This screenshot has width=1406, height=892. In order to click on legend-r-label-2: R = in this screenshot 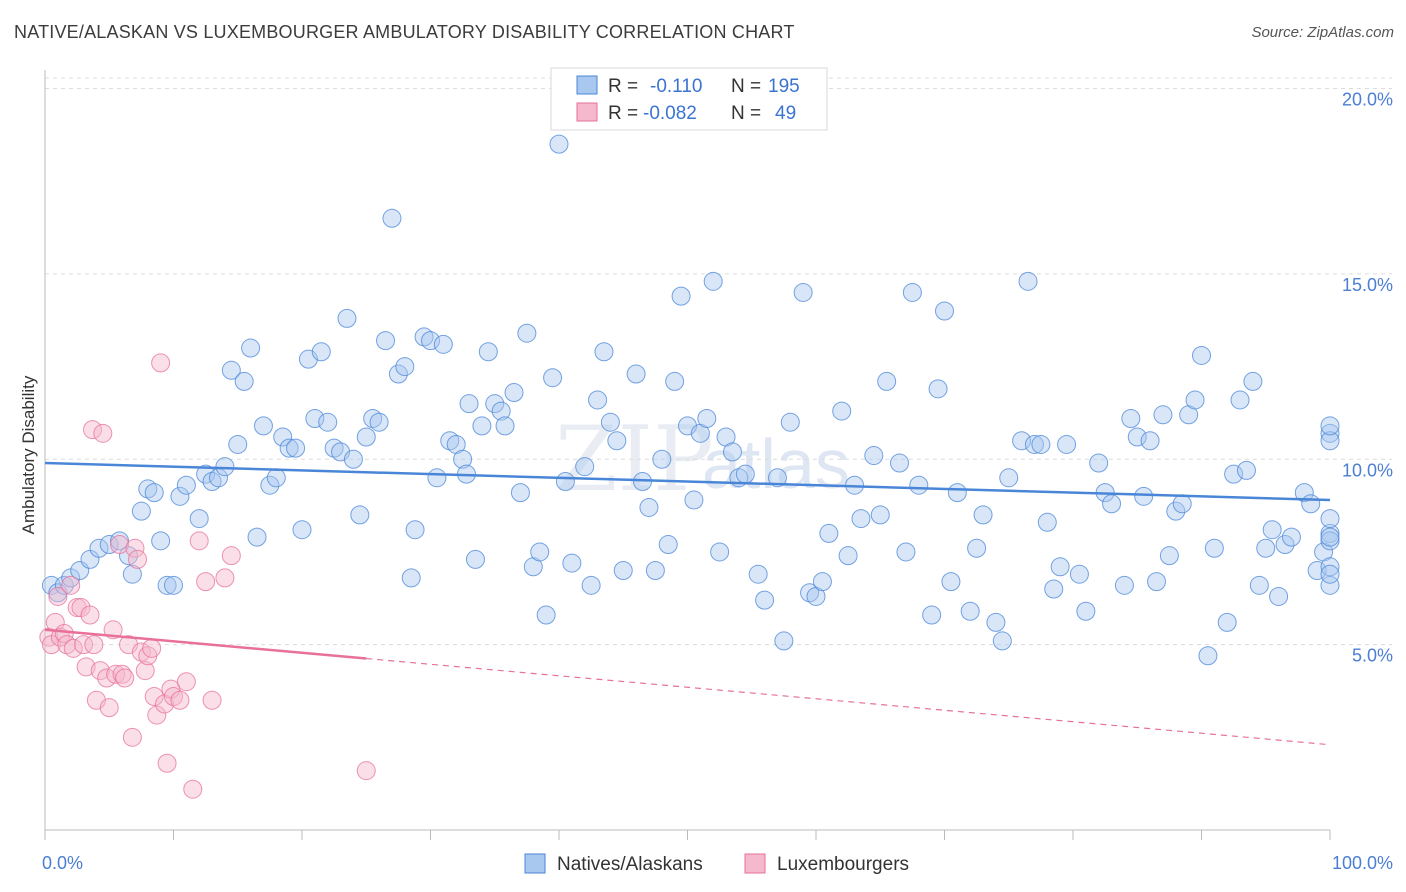, I will do `click(623, 113)`.